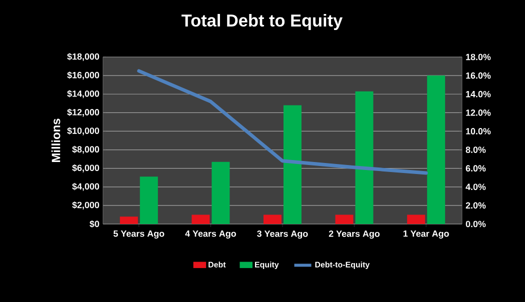 The width and height of the screenshot is (525, 302). I want to click on y2-tick-label: 4.0%, so click(476, 187).